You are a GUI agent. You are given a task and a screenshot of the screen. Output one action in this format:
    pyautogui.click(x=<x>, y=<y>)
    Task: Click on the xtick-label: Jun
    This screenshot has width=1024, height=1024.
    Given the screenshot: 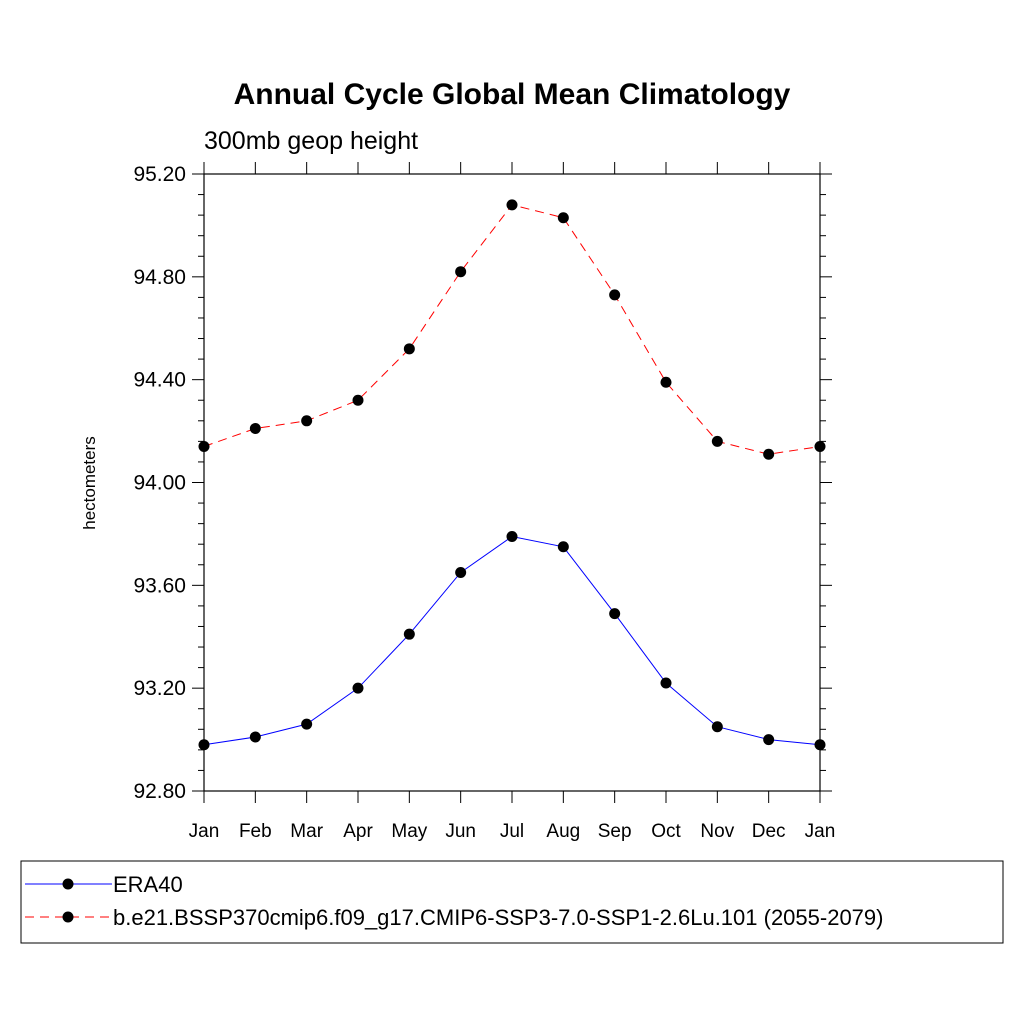 What is the action you would take?
    pyautogui.click(x=460, y=831)
    